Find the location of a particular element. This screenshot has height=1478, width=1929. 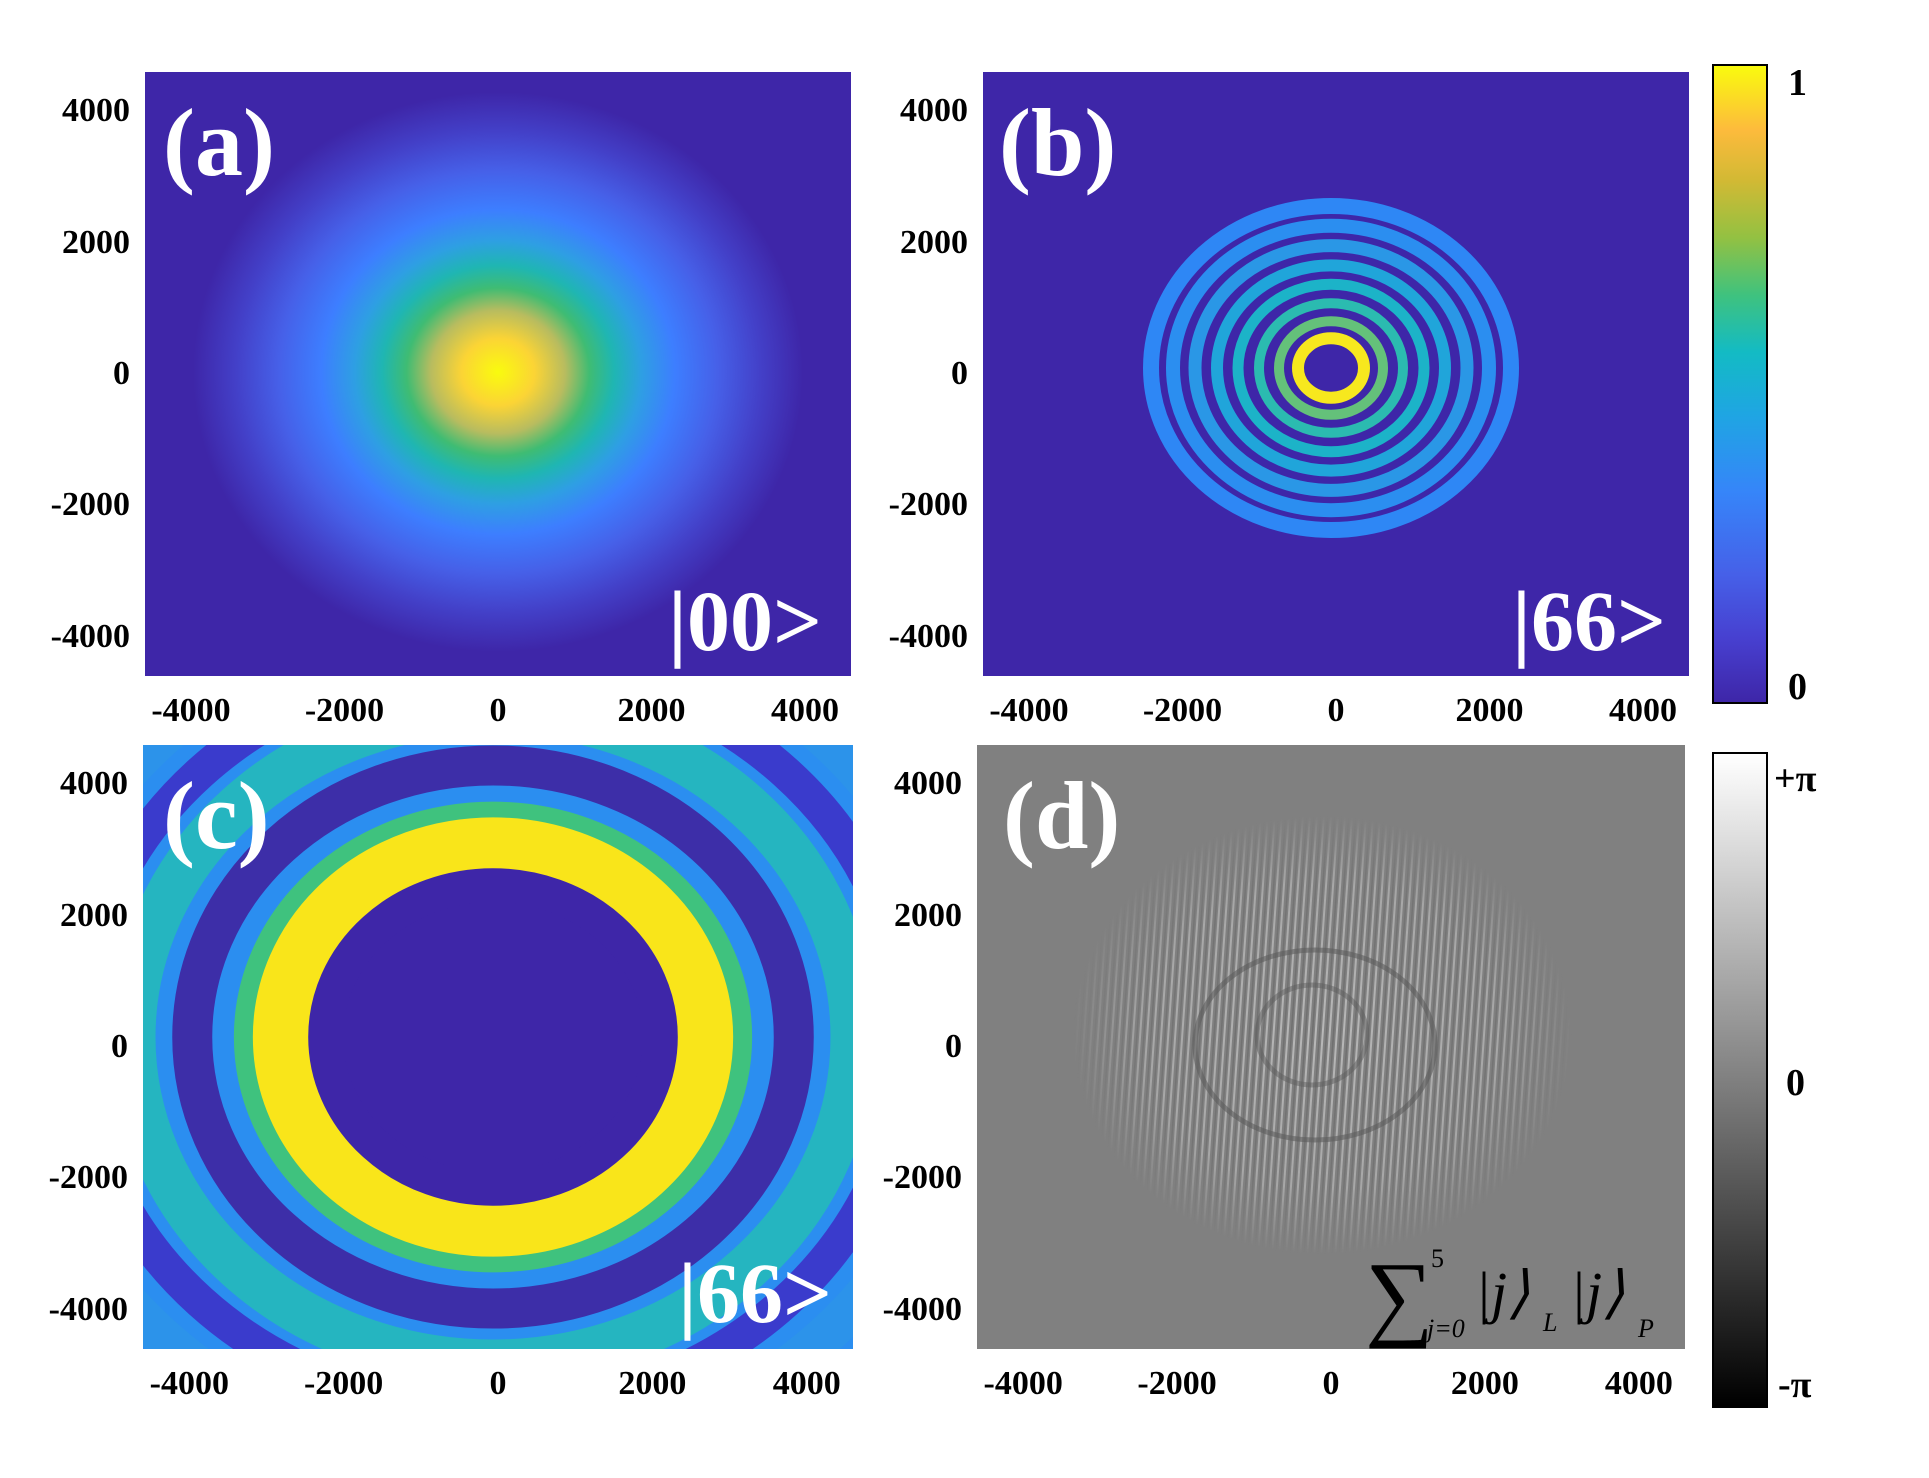

panel-a-xtick-label: 2000 is located at coordinates (651, 710).